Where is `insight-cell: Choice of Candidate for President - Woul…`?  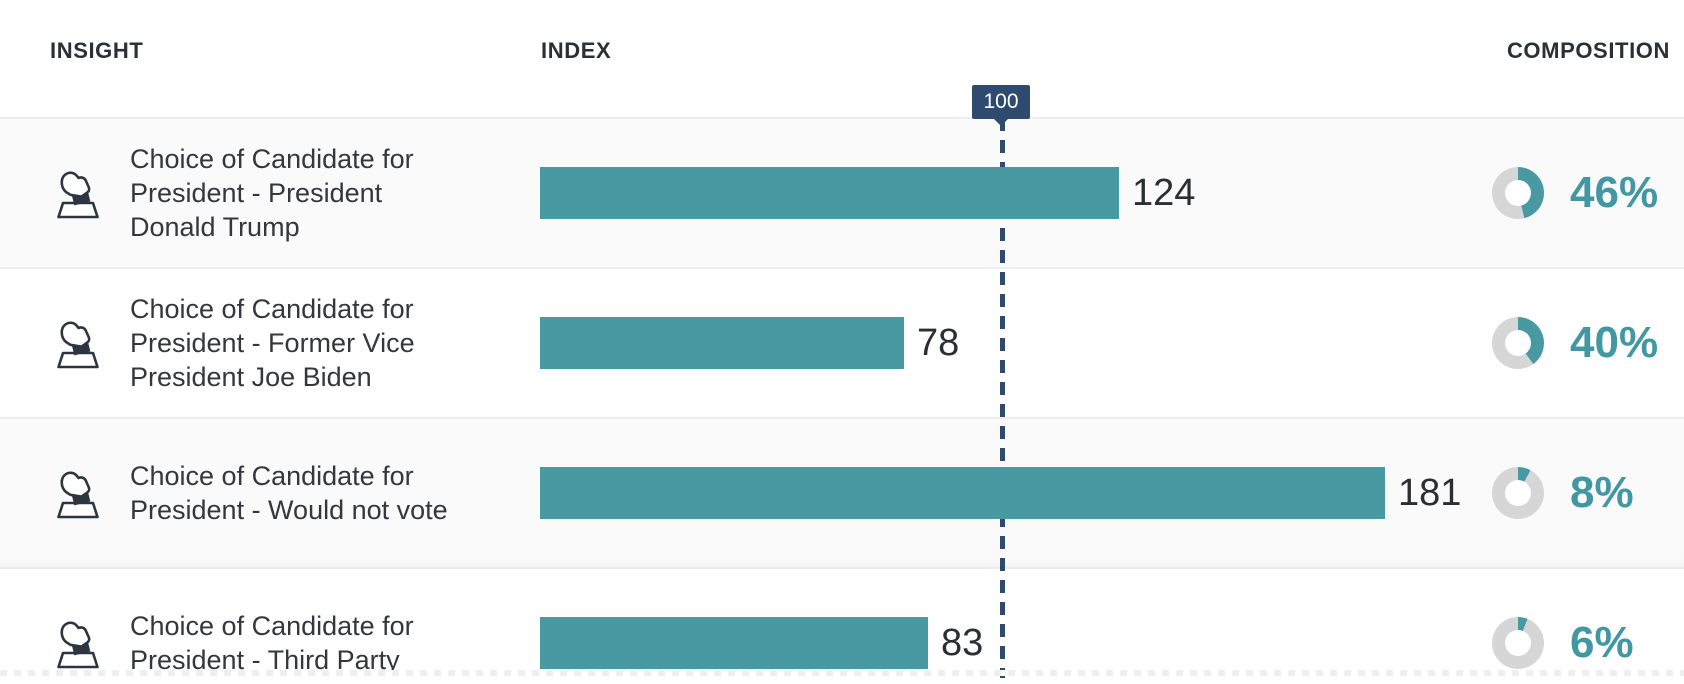
insight-cell: Choice of Candidate for President - Woul… is located at coordinates (270, 493).